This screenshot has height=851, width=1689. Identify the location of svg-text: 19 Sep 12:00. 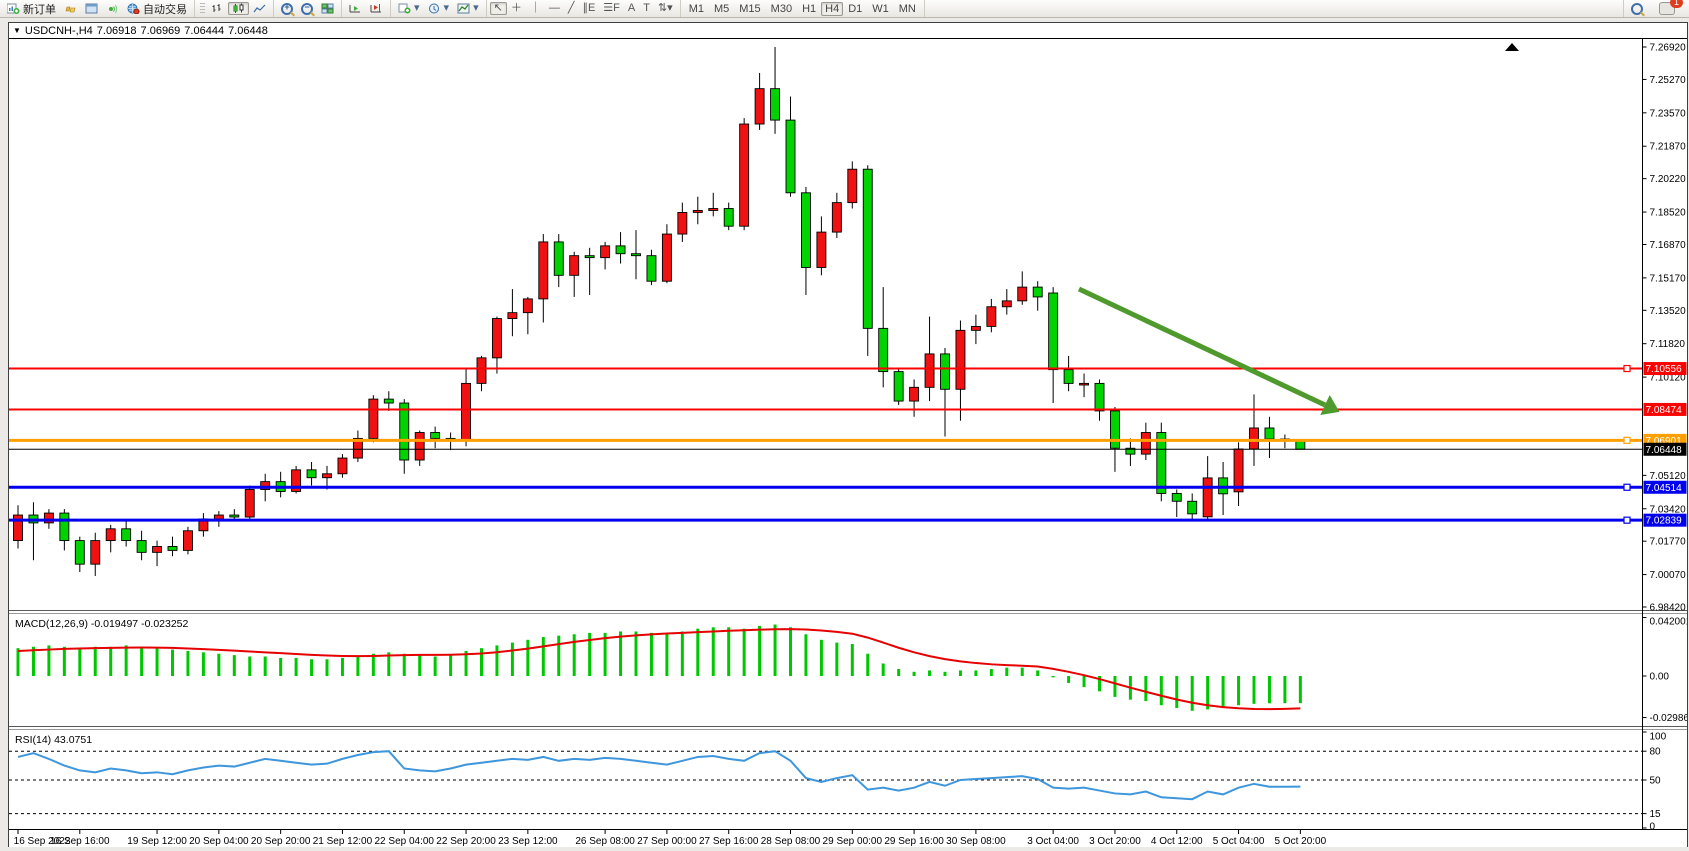
(157, 841).